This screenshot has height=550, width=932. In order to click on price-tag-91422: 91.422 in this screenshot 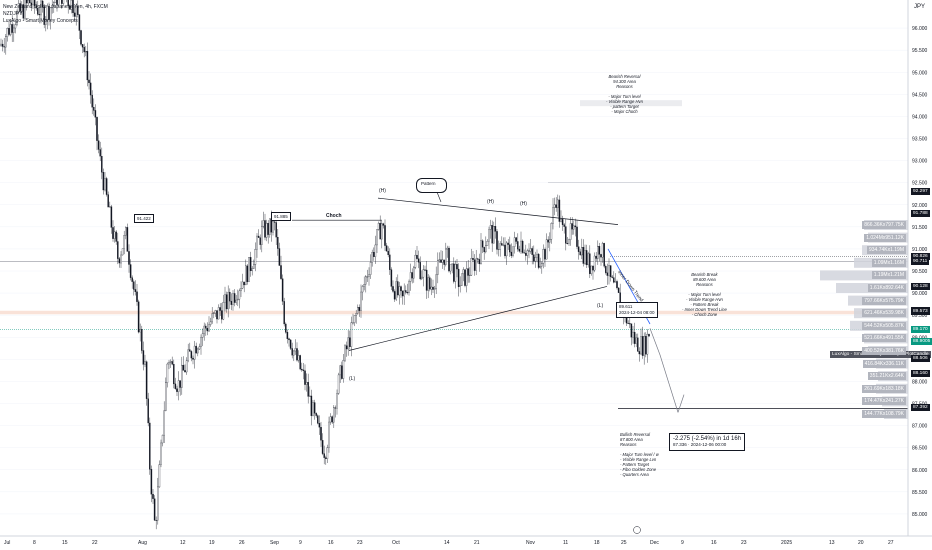, I will do `click(144, 218)`.